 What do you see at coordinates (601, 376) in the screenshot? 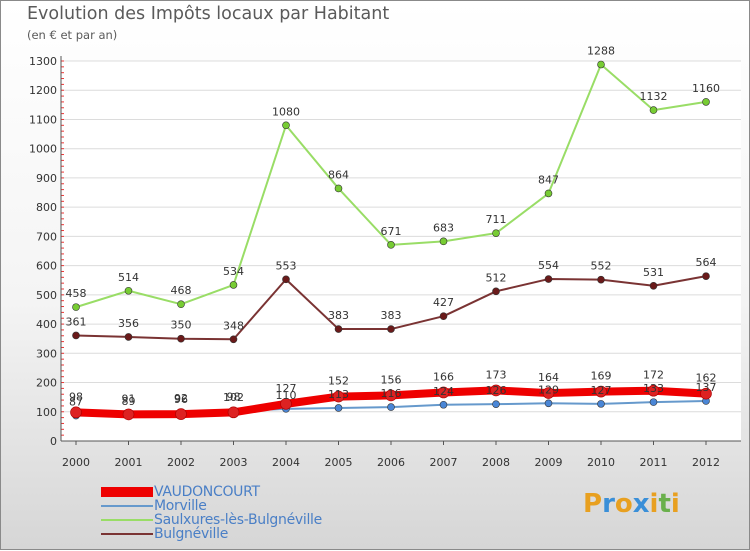
I see `data-label: 169` at bounding box center [601, 376].